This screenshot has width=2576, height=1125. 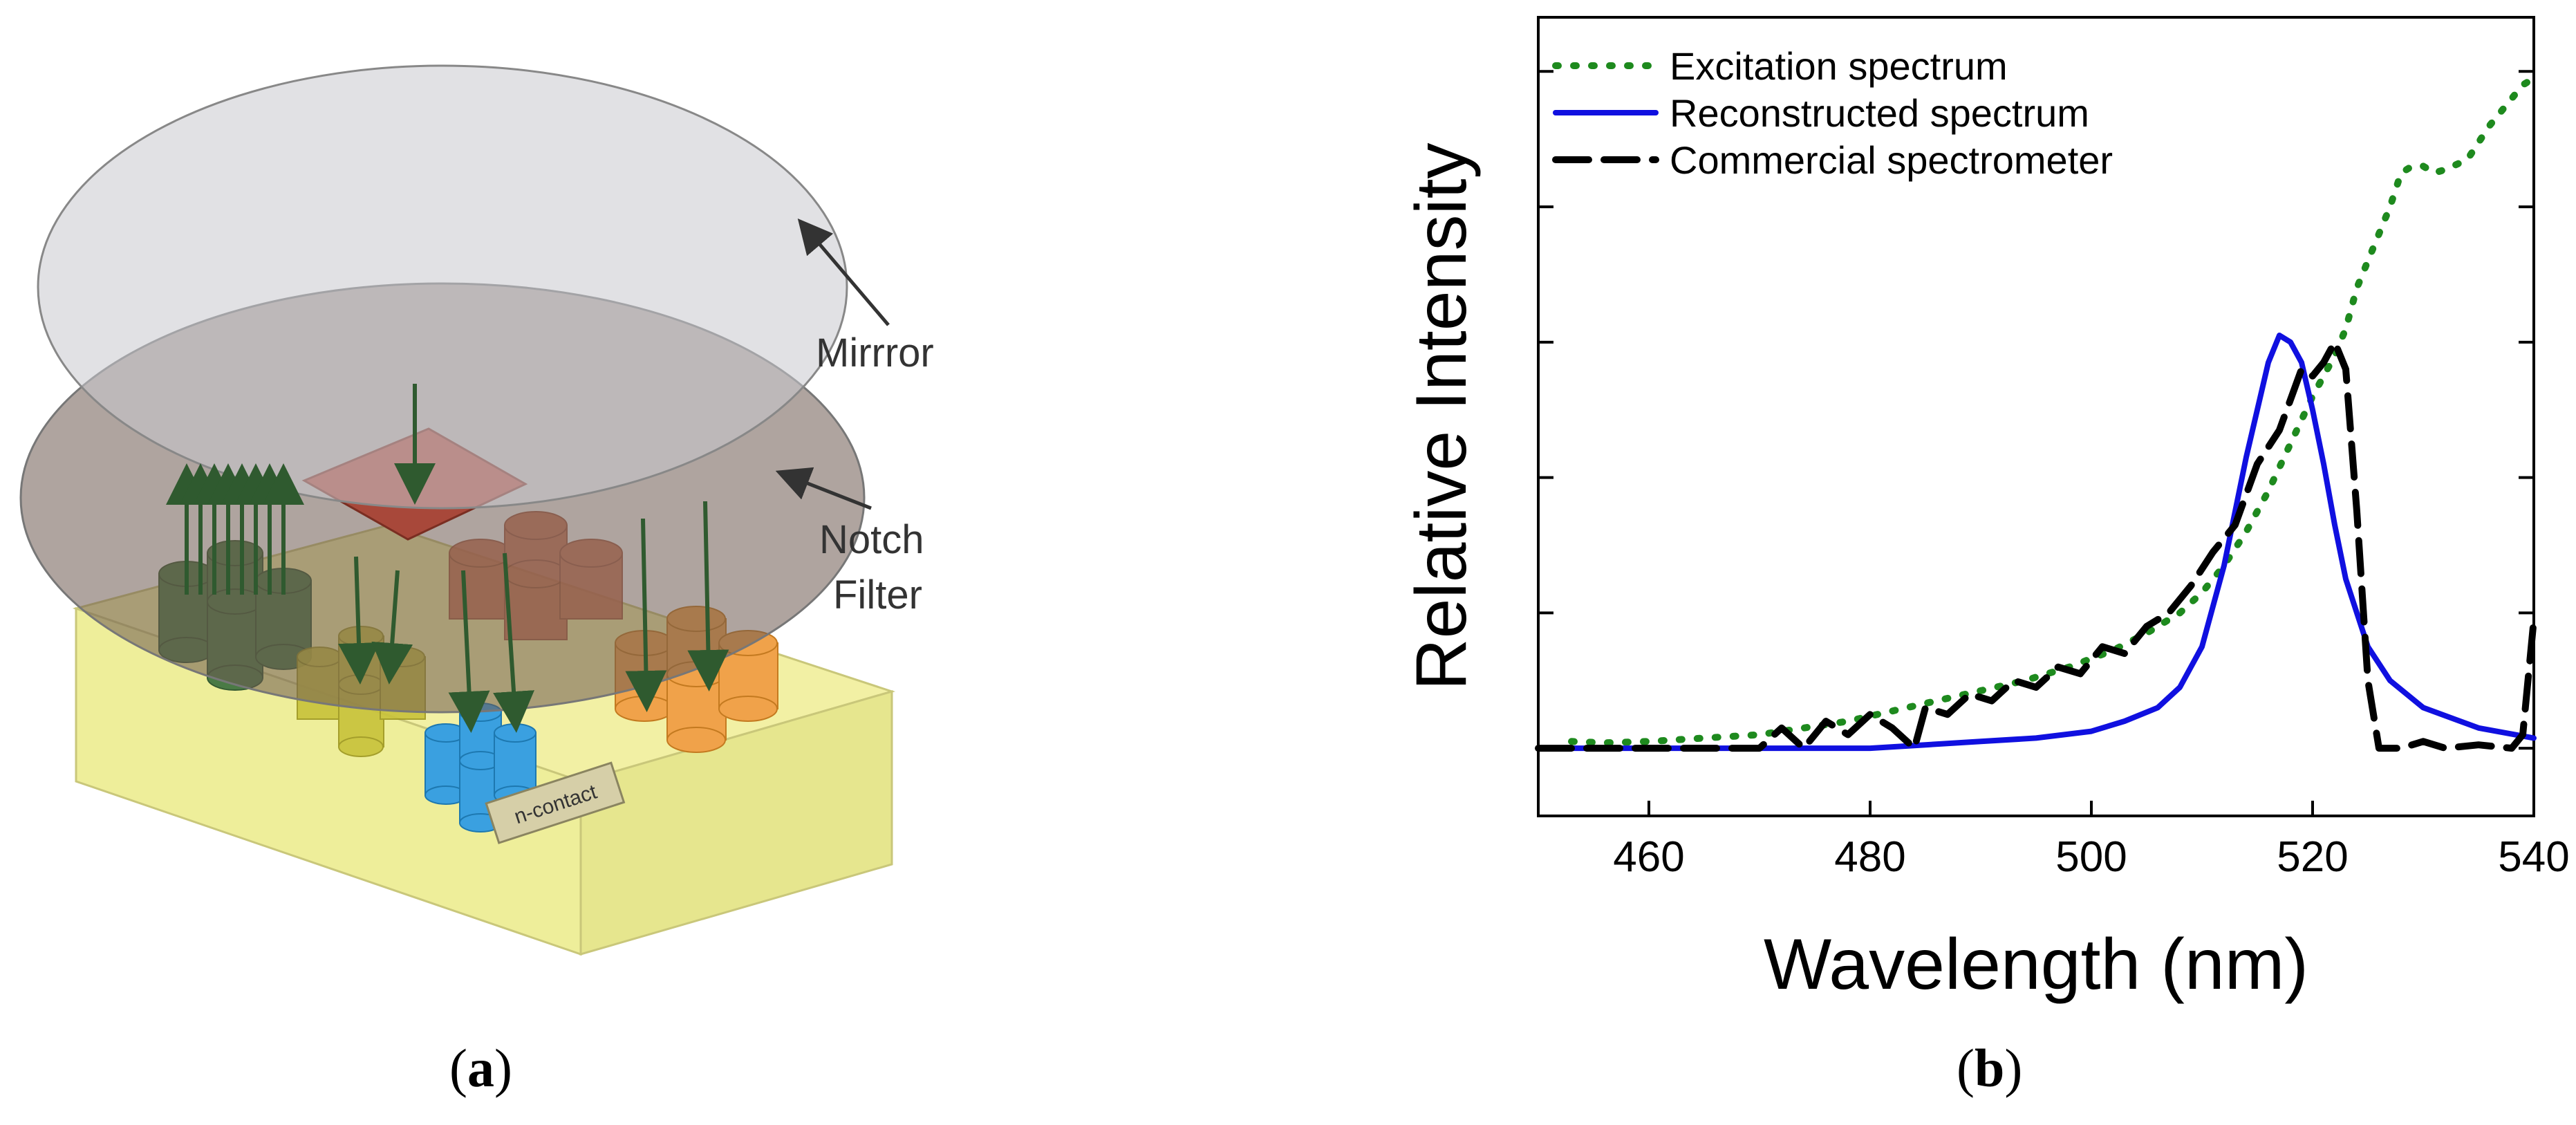 What do you see at coordinates (447, 558) in the screenshot?
I see `light-arrows` at bounding box center [447, 558].